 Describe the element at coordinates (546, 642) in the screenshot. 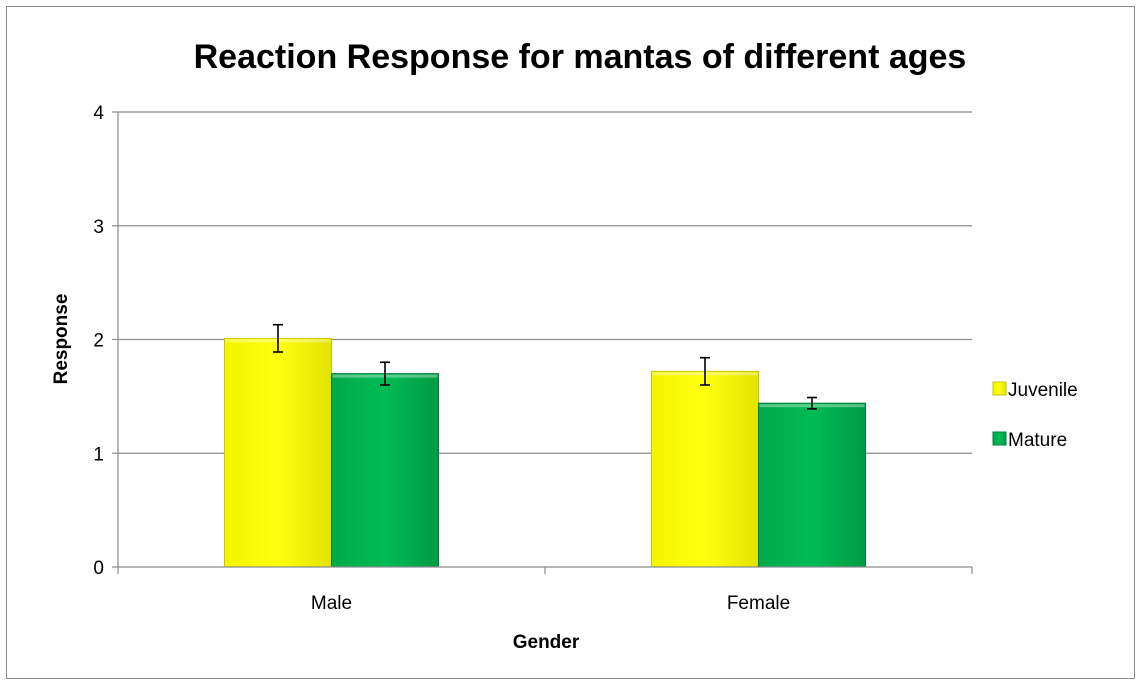

I see `x-axis-label: Gender` at that location.